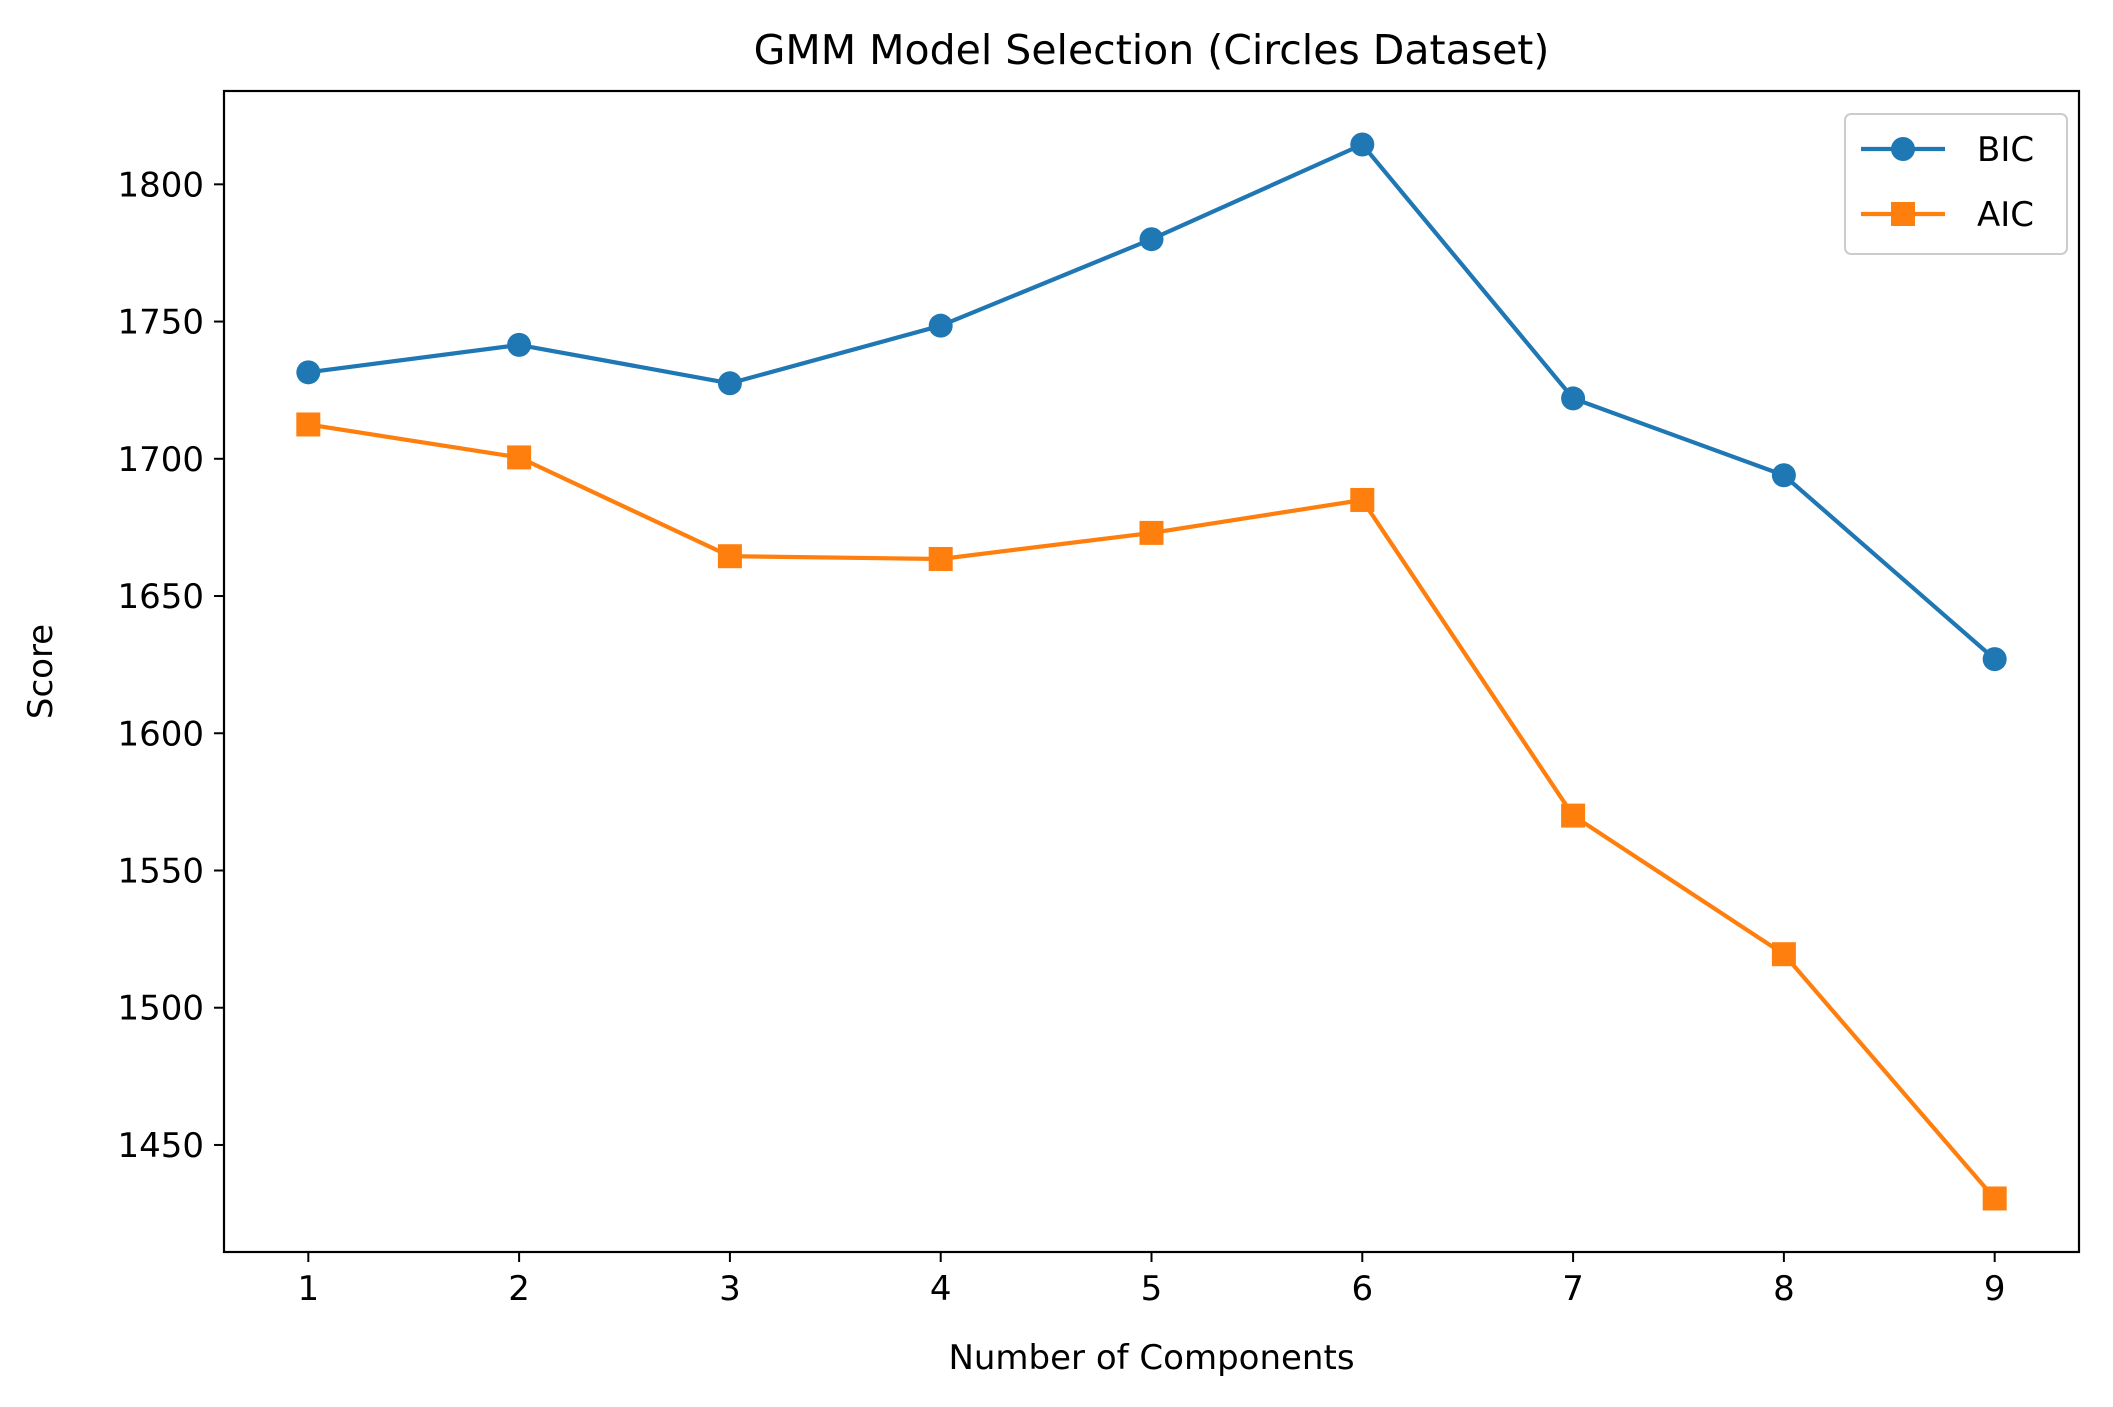 Image resolution: width=2113 pixels, height=1407 pixels. I want to click on y-axis-label: Score, so click(41, 671).